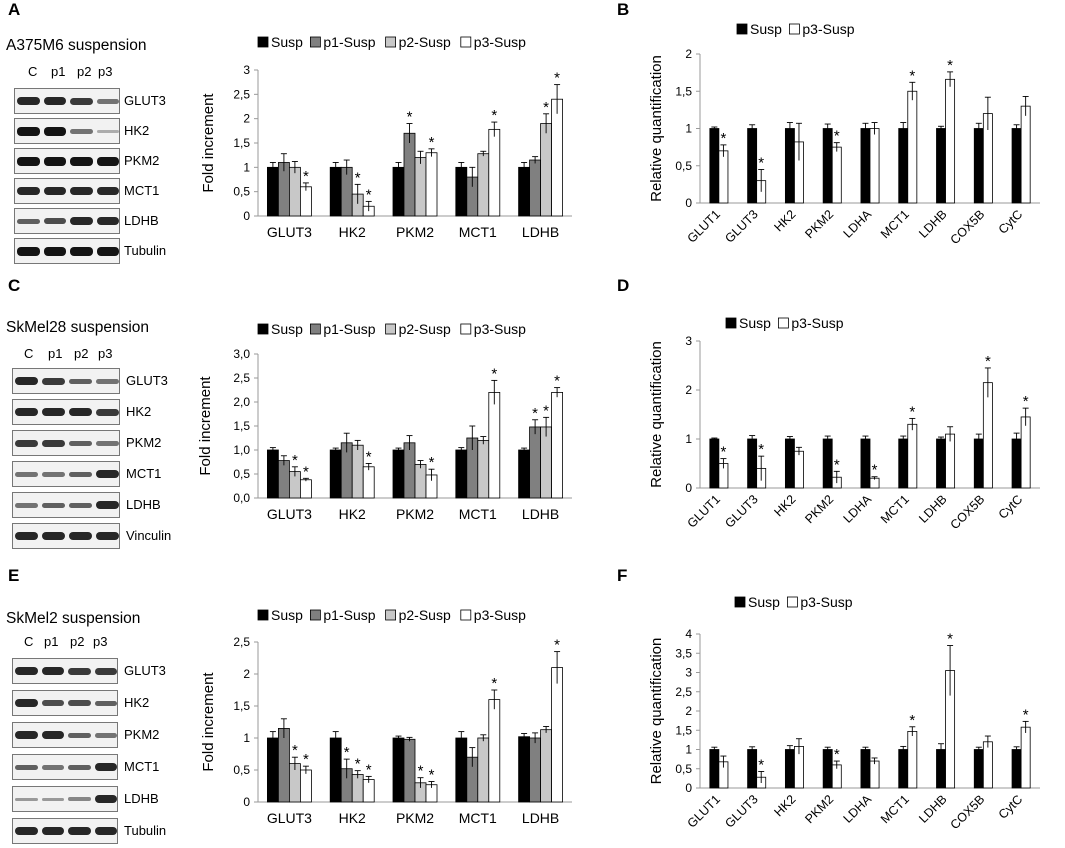  I want to click on y-tick-label: 1,5, so click(683, 91).